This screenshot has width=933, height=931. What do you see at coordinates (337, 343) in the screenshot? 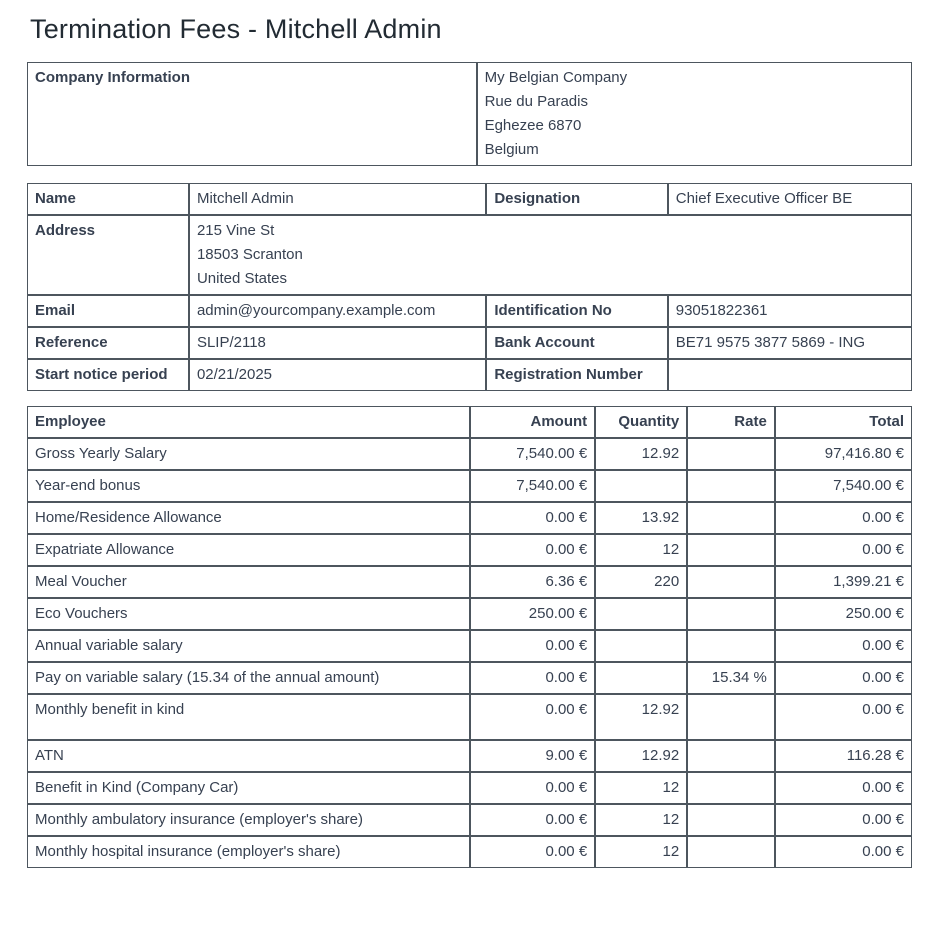
I see `reference-value: SLIP/2118` at bounding box center [337, 343].